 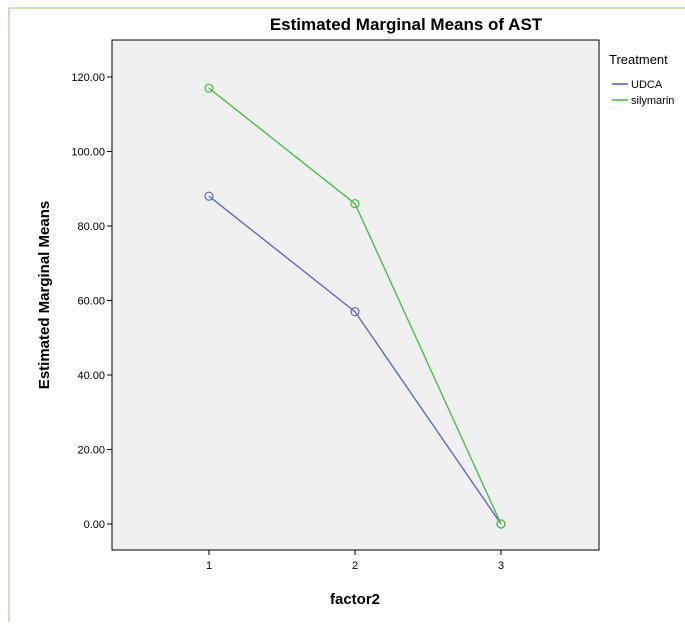 I want to click on legend-label: UDCA, so click(x=647, y=85).